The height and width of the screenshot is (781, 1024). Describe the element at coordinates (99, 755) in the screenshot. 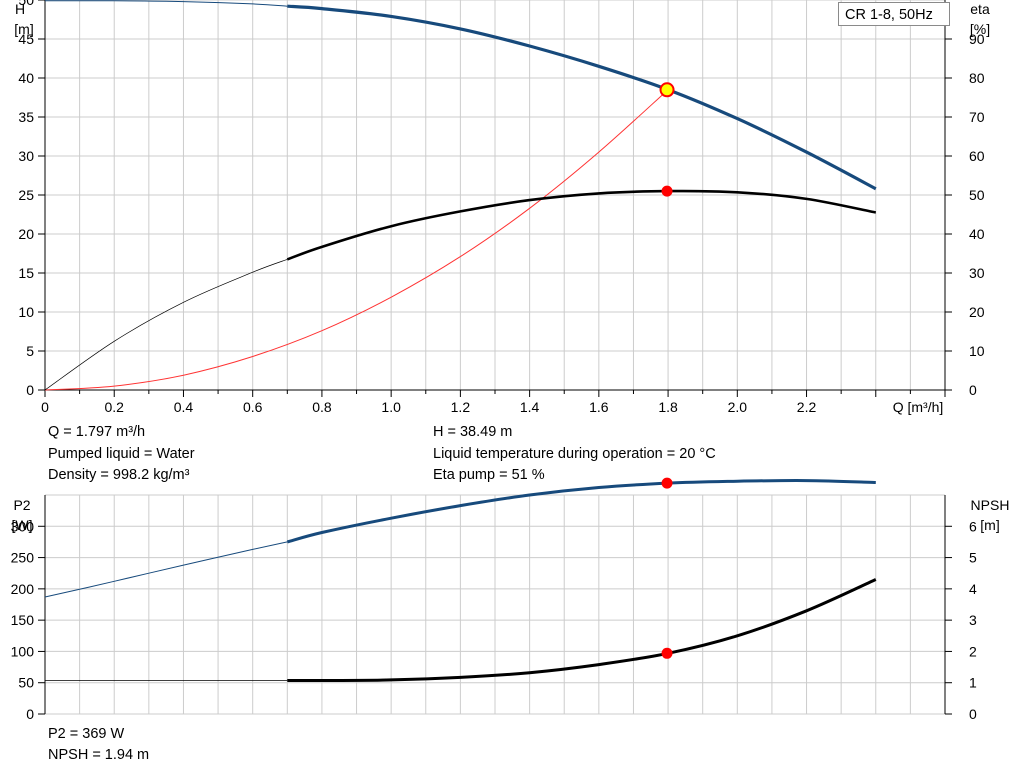

I see `npsh-readout: NPSH = 1.94 m` at that location.